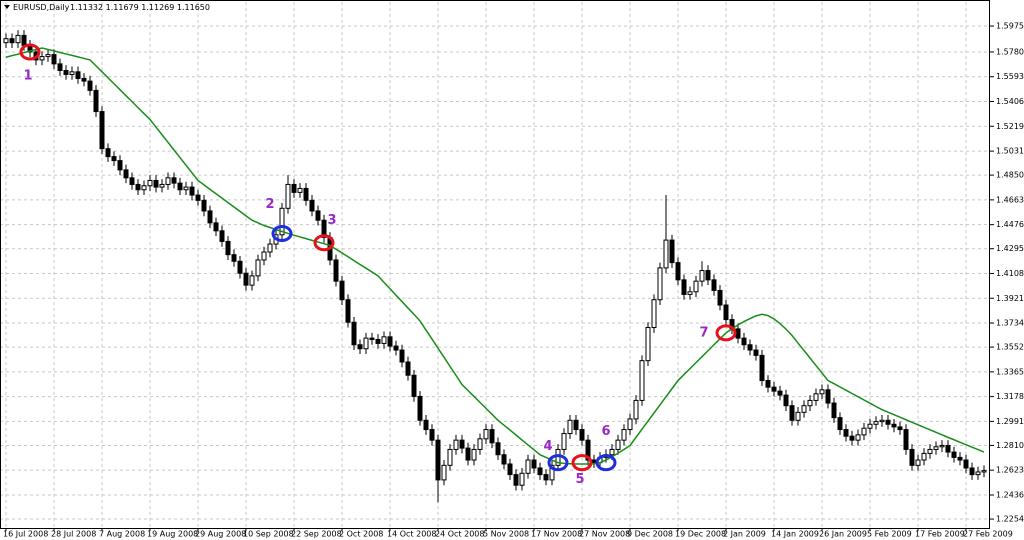 The width and height of the screenshot is (1024, 540). I want to click on x-tick-label: 29 Aug 2008, so click(220, 534).